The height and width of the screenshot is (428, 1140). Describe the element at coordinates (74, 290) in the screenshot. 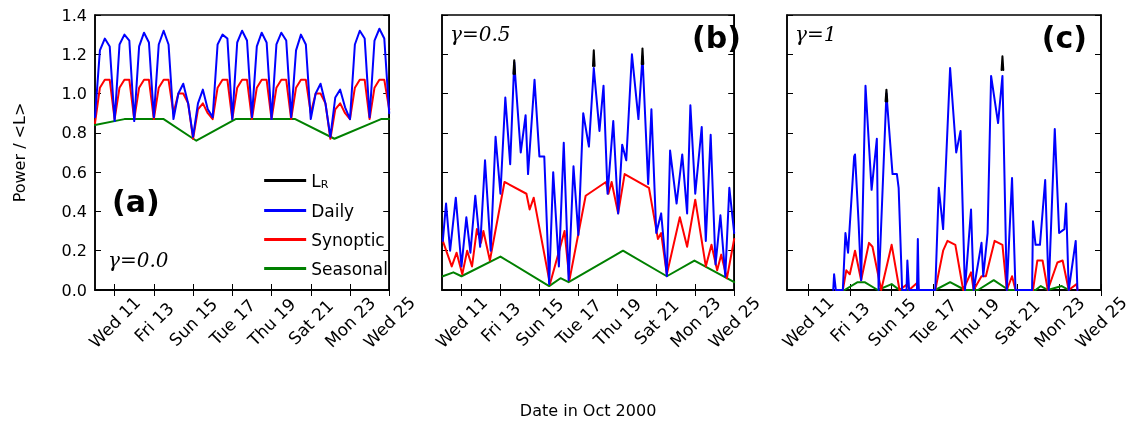

I see `y-tick-label: 0.0` at that location.